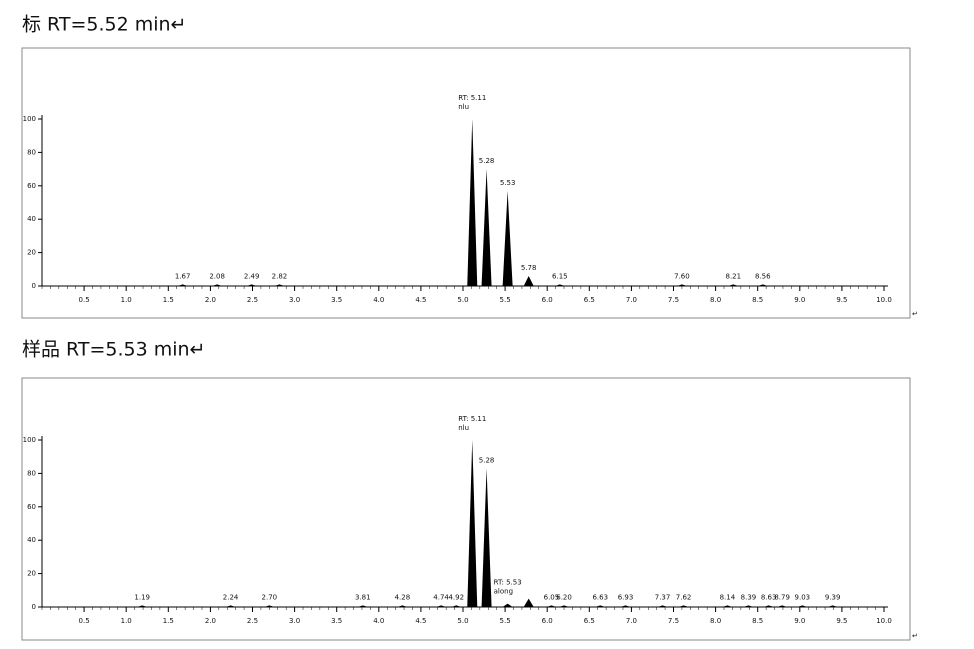  Describe the element at coordinates (403, 597) in the screenshot. I see `peak-label: 4.28` at that location.